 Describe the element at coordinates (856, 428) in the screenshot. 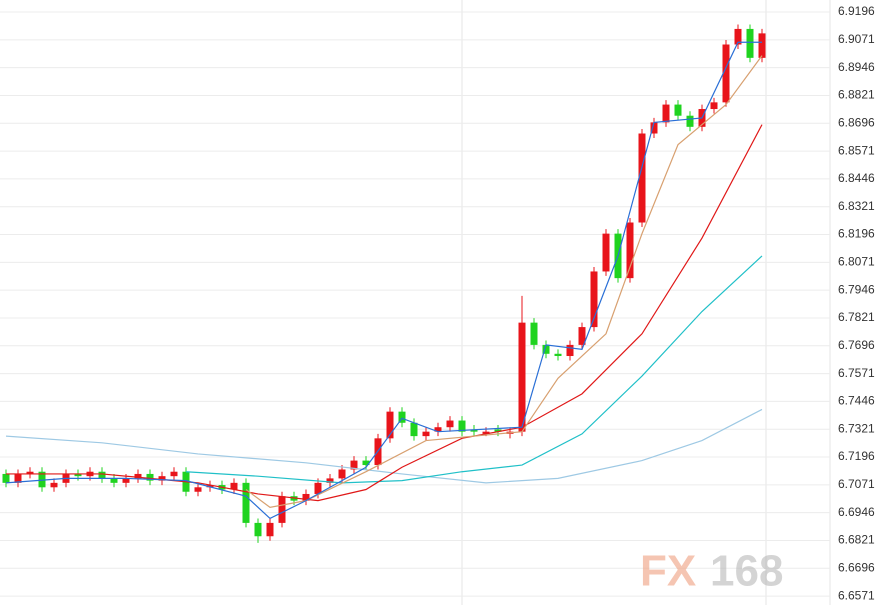

I see `y-tick-label: 6.7321` at that location.